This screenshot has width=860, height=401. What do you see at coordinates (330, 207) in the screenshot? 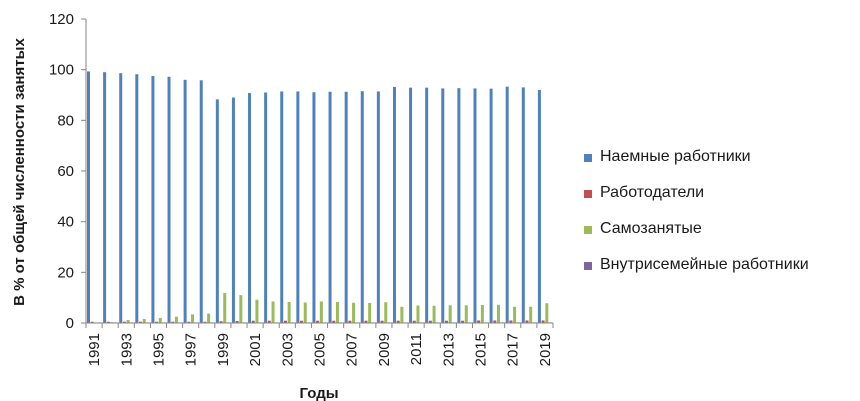
I see `bar-hired-workers-2006` at bounding box center [330, 207].